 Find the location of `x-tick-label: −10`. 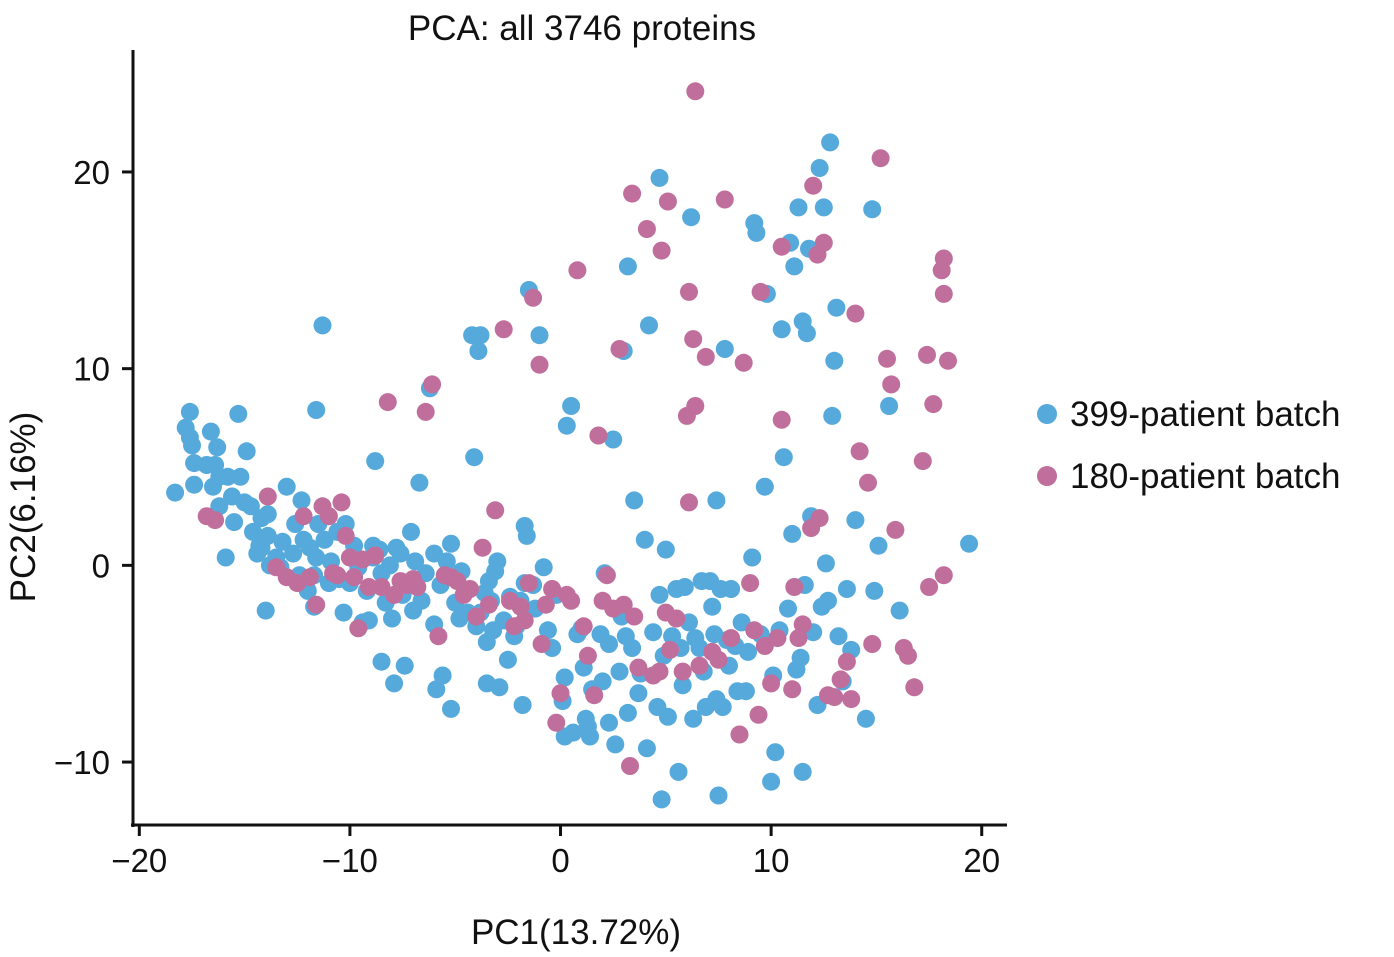

x-tick-label: −10 is located at coordinates (350, 860).